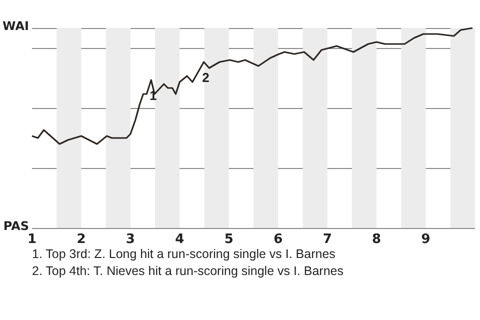 Image resolution: width=480 pixels, height=320 pixels. What do you see at coordinates (153, 95) in the screenshot?
I see `annotation: 1` at bounding box center [153, 95].